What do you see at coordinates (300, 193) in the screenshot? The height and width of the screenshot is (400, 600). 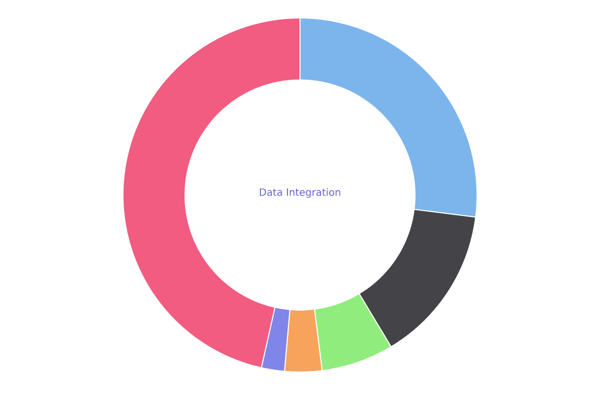 I see `text: Data Integration` at bounding box center [300, 193].